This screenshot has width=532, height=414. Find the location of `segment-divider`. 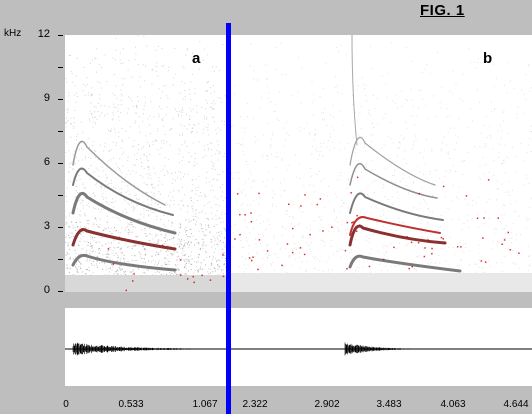

segment-divider is located at coordinates (228, 218).